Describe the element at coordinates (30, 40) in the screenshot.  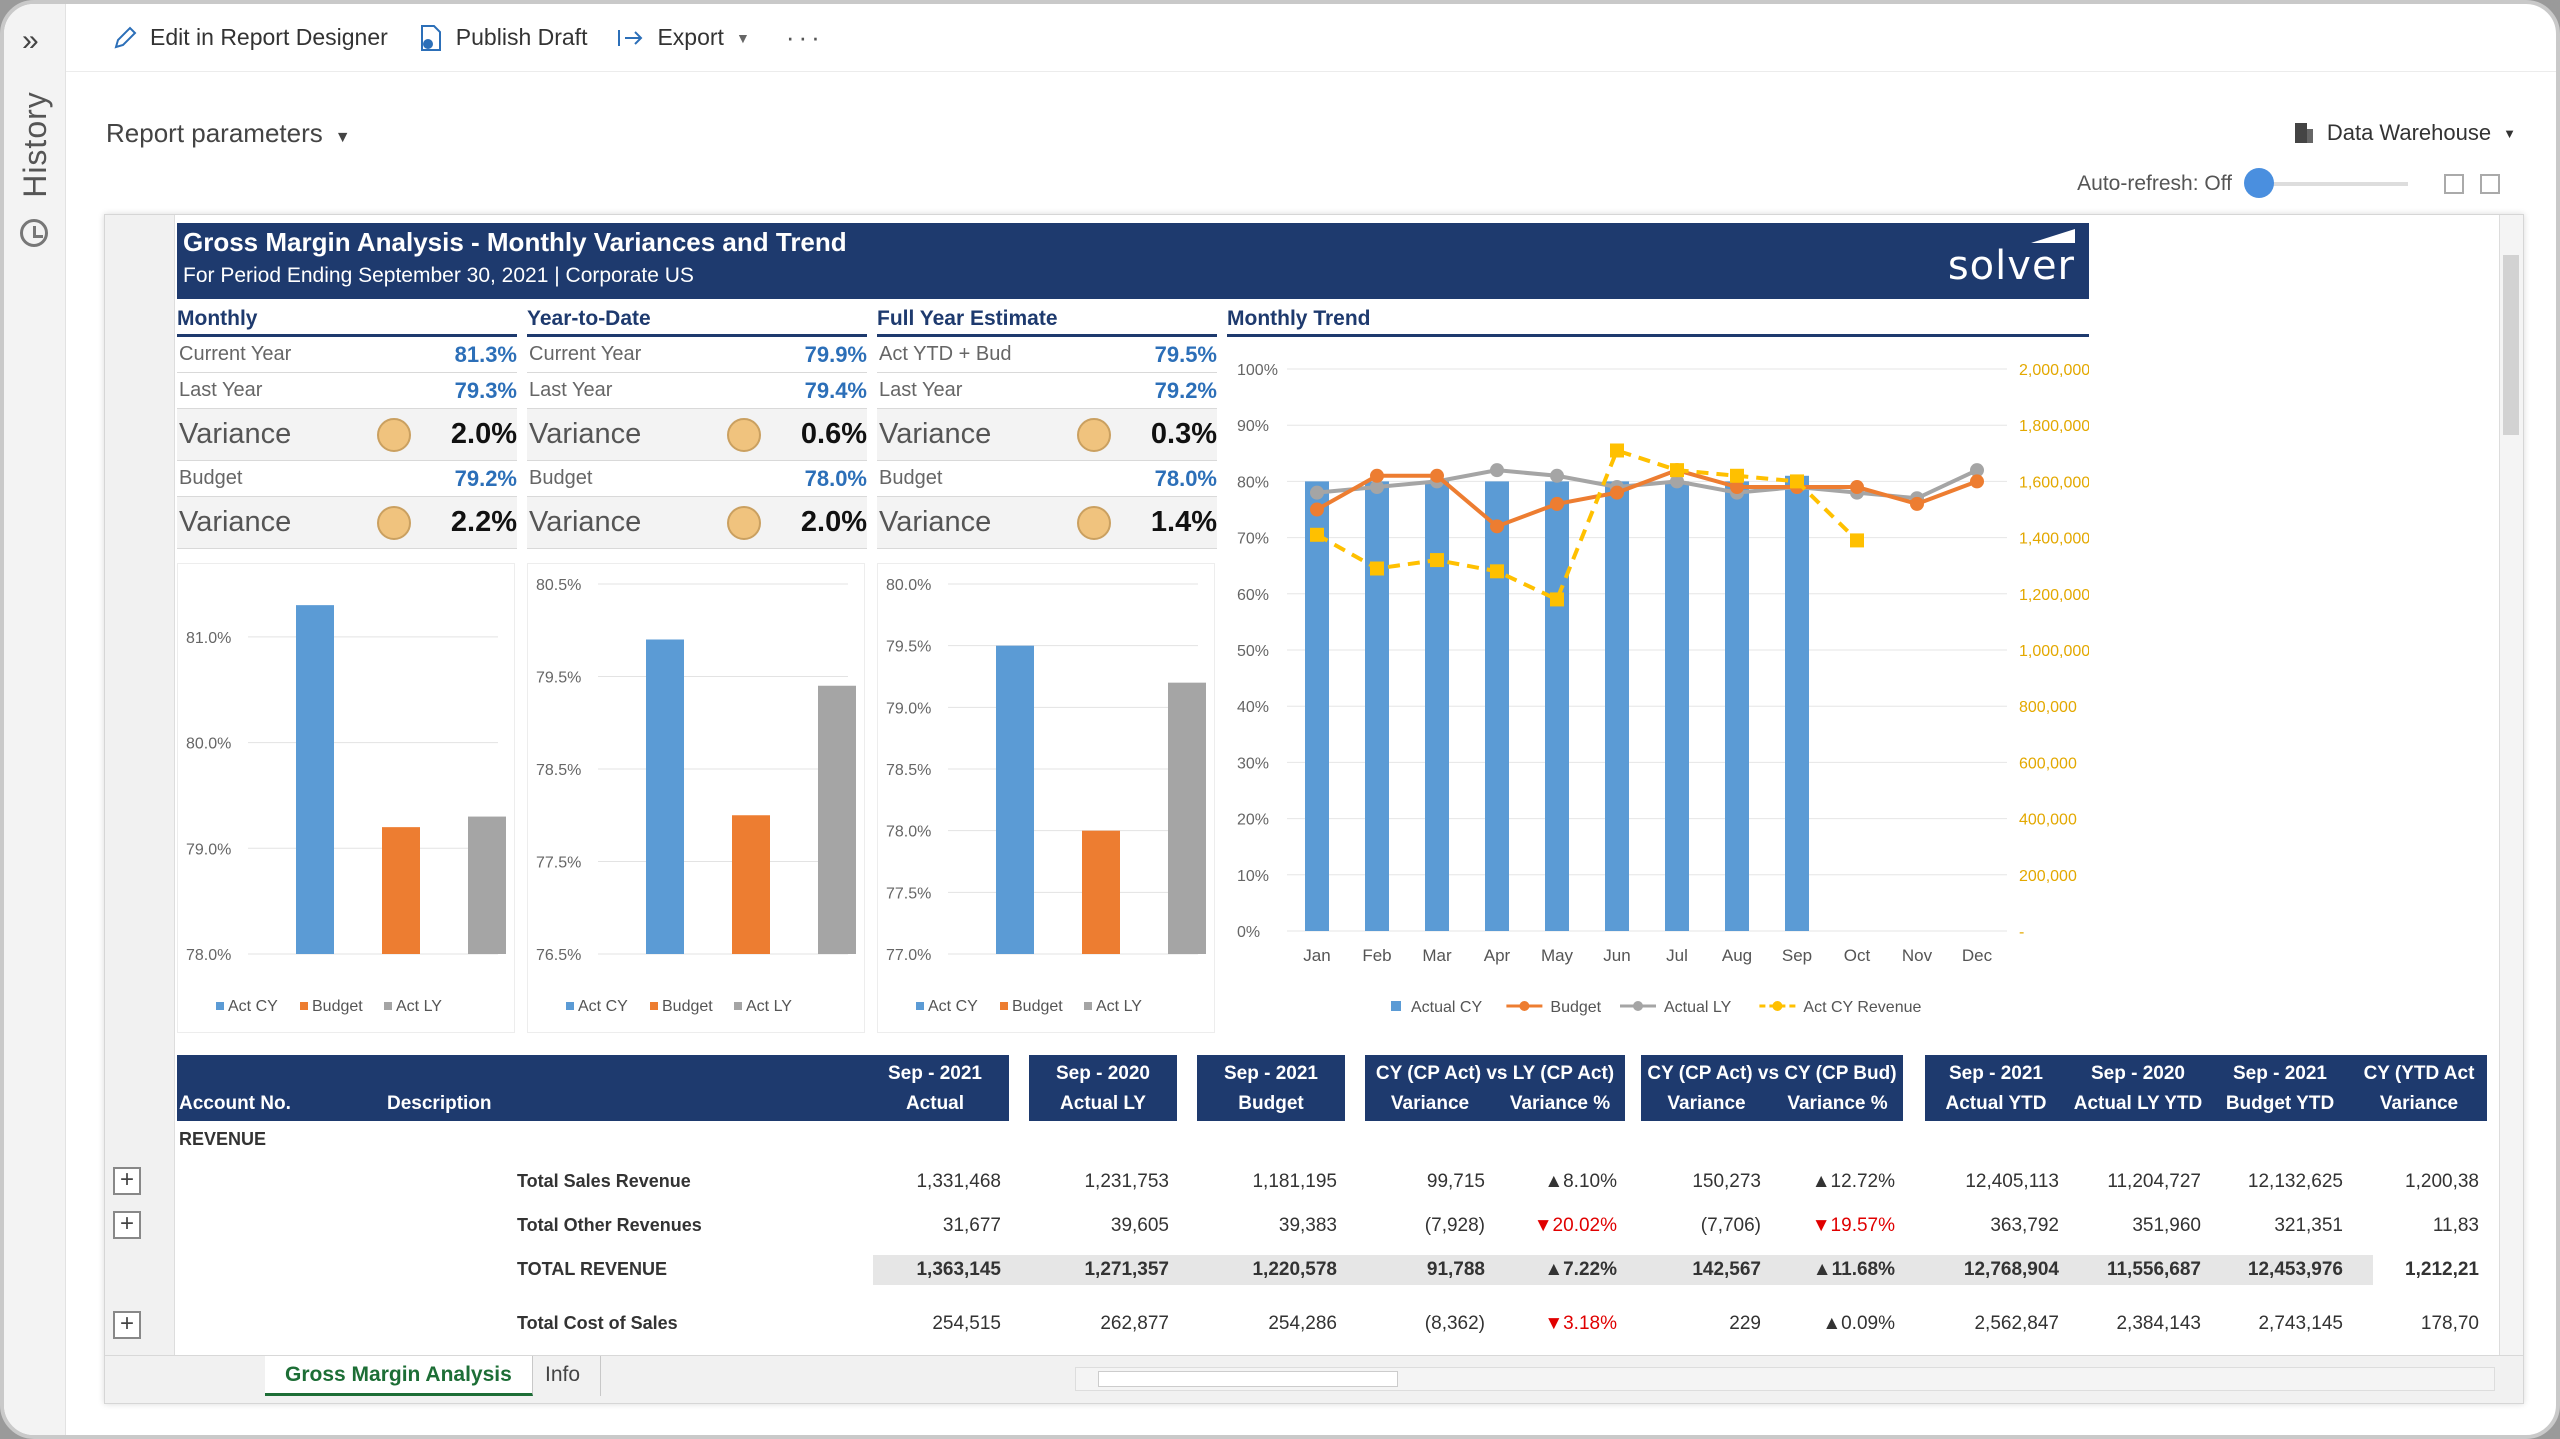
I see `expand-icon: »` at that location.